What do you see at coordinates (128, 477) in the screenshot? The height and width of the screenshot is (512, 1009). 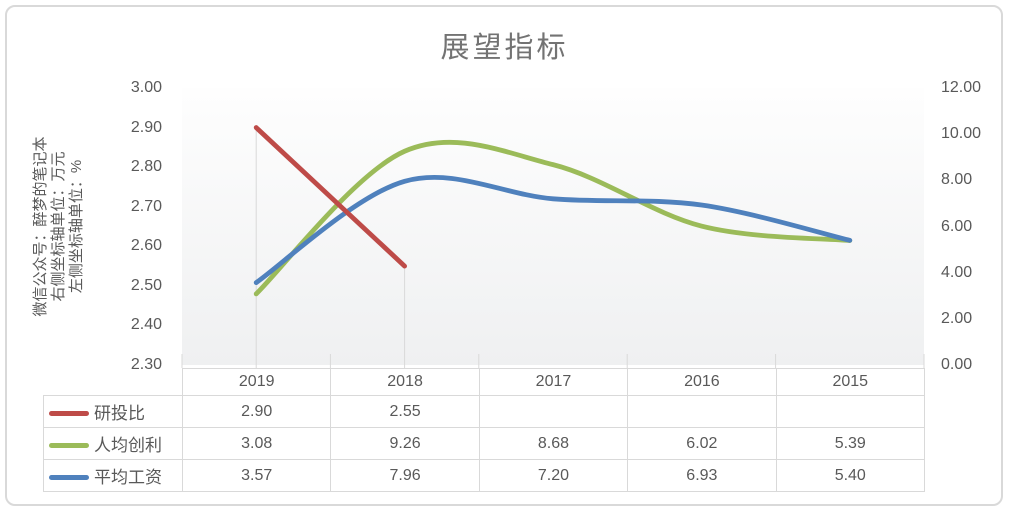 I see `legend-label: 平均工资` at bounding box center [128, 477].